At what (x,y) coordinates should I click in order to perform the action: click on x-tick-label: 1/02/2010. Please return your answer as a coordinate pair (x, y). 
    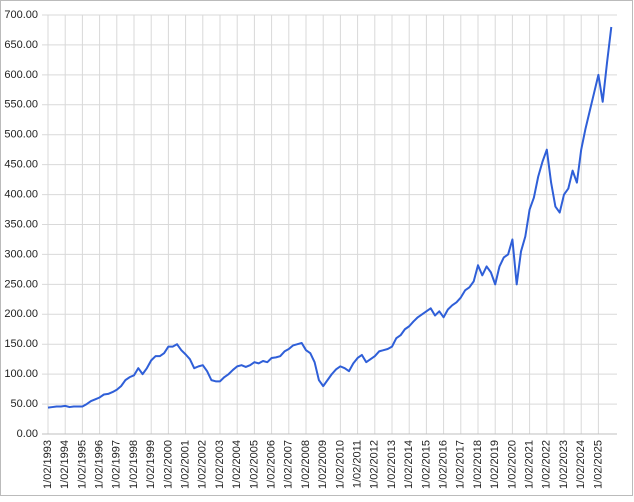
    Looking at the image, I should click on (340, 464).